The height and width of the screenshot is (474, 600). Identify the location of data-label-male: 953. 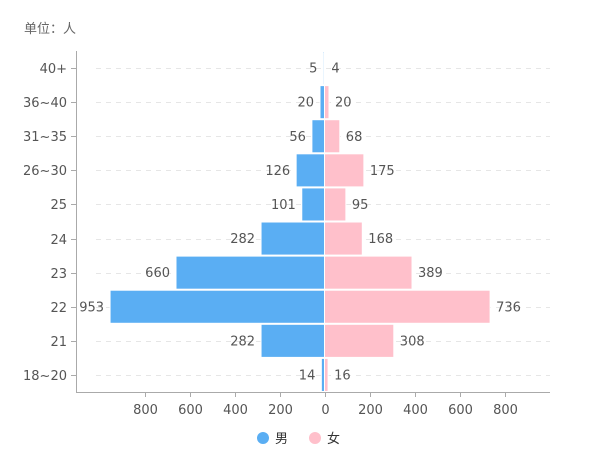
(91, 307).